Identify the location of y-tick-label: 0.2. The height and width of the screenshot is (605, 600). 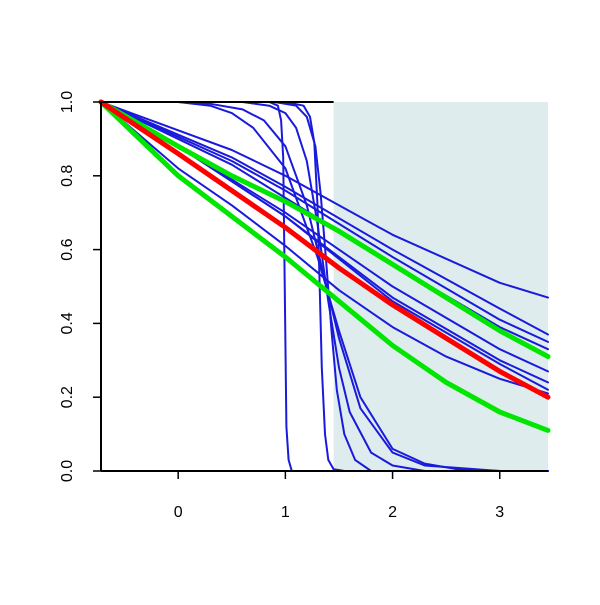
(67, 397).